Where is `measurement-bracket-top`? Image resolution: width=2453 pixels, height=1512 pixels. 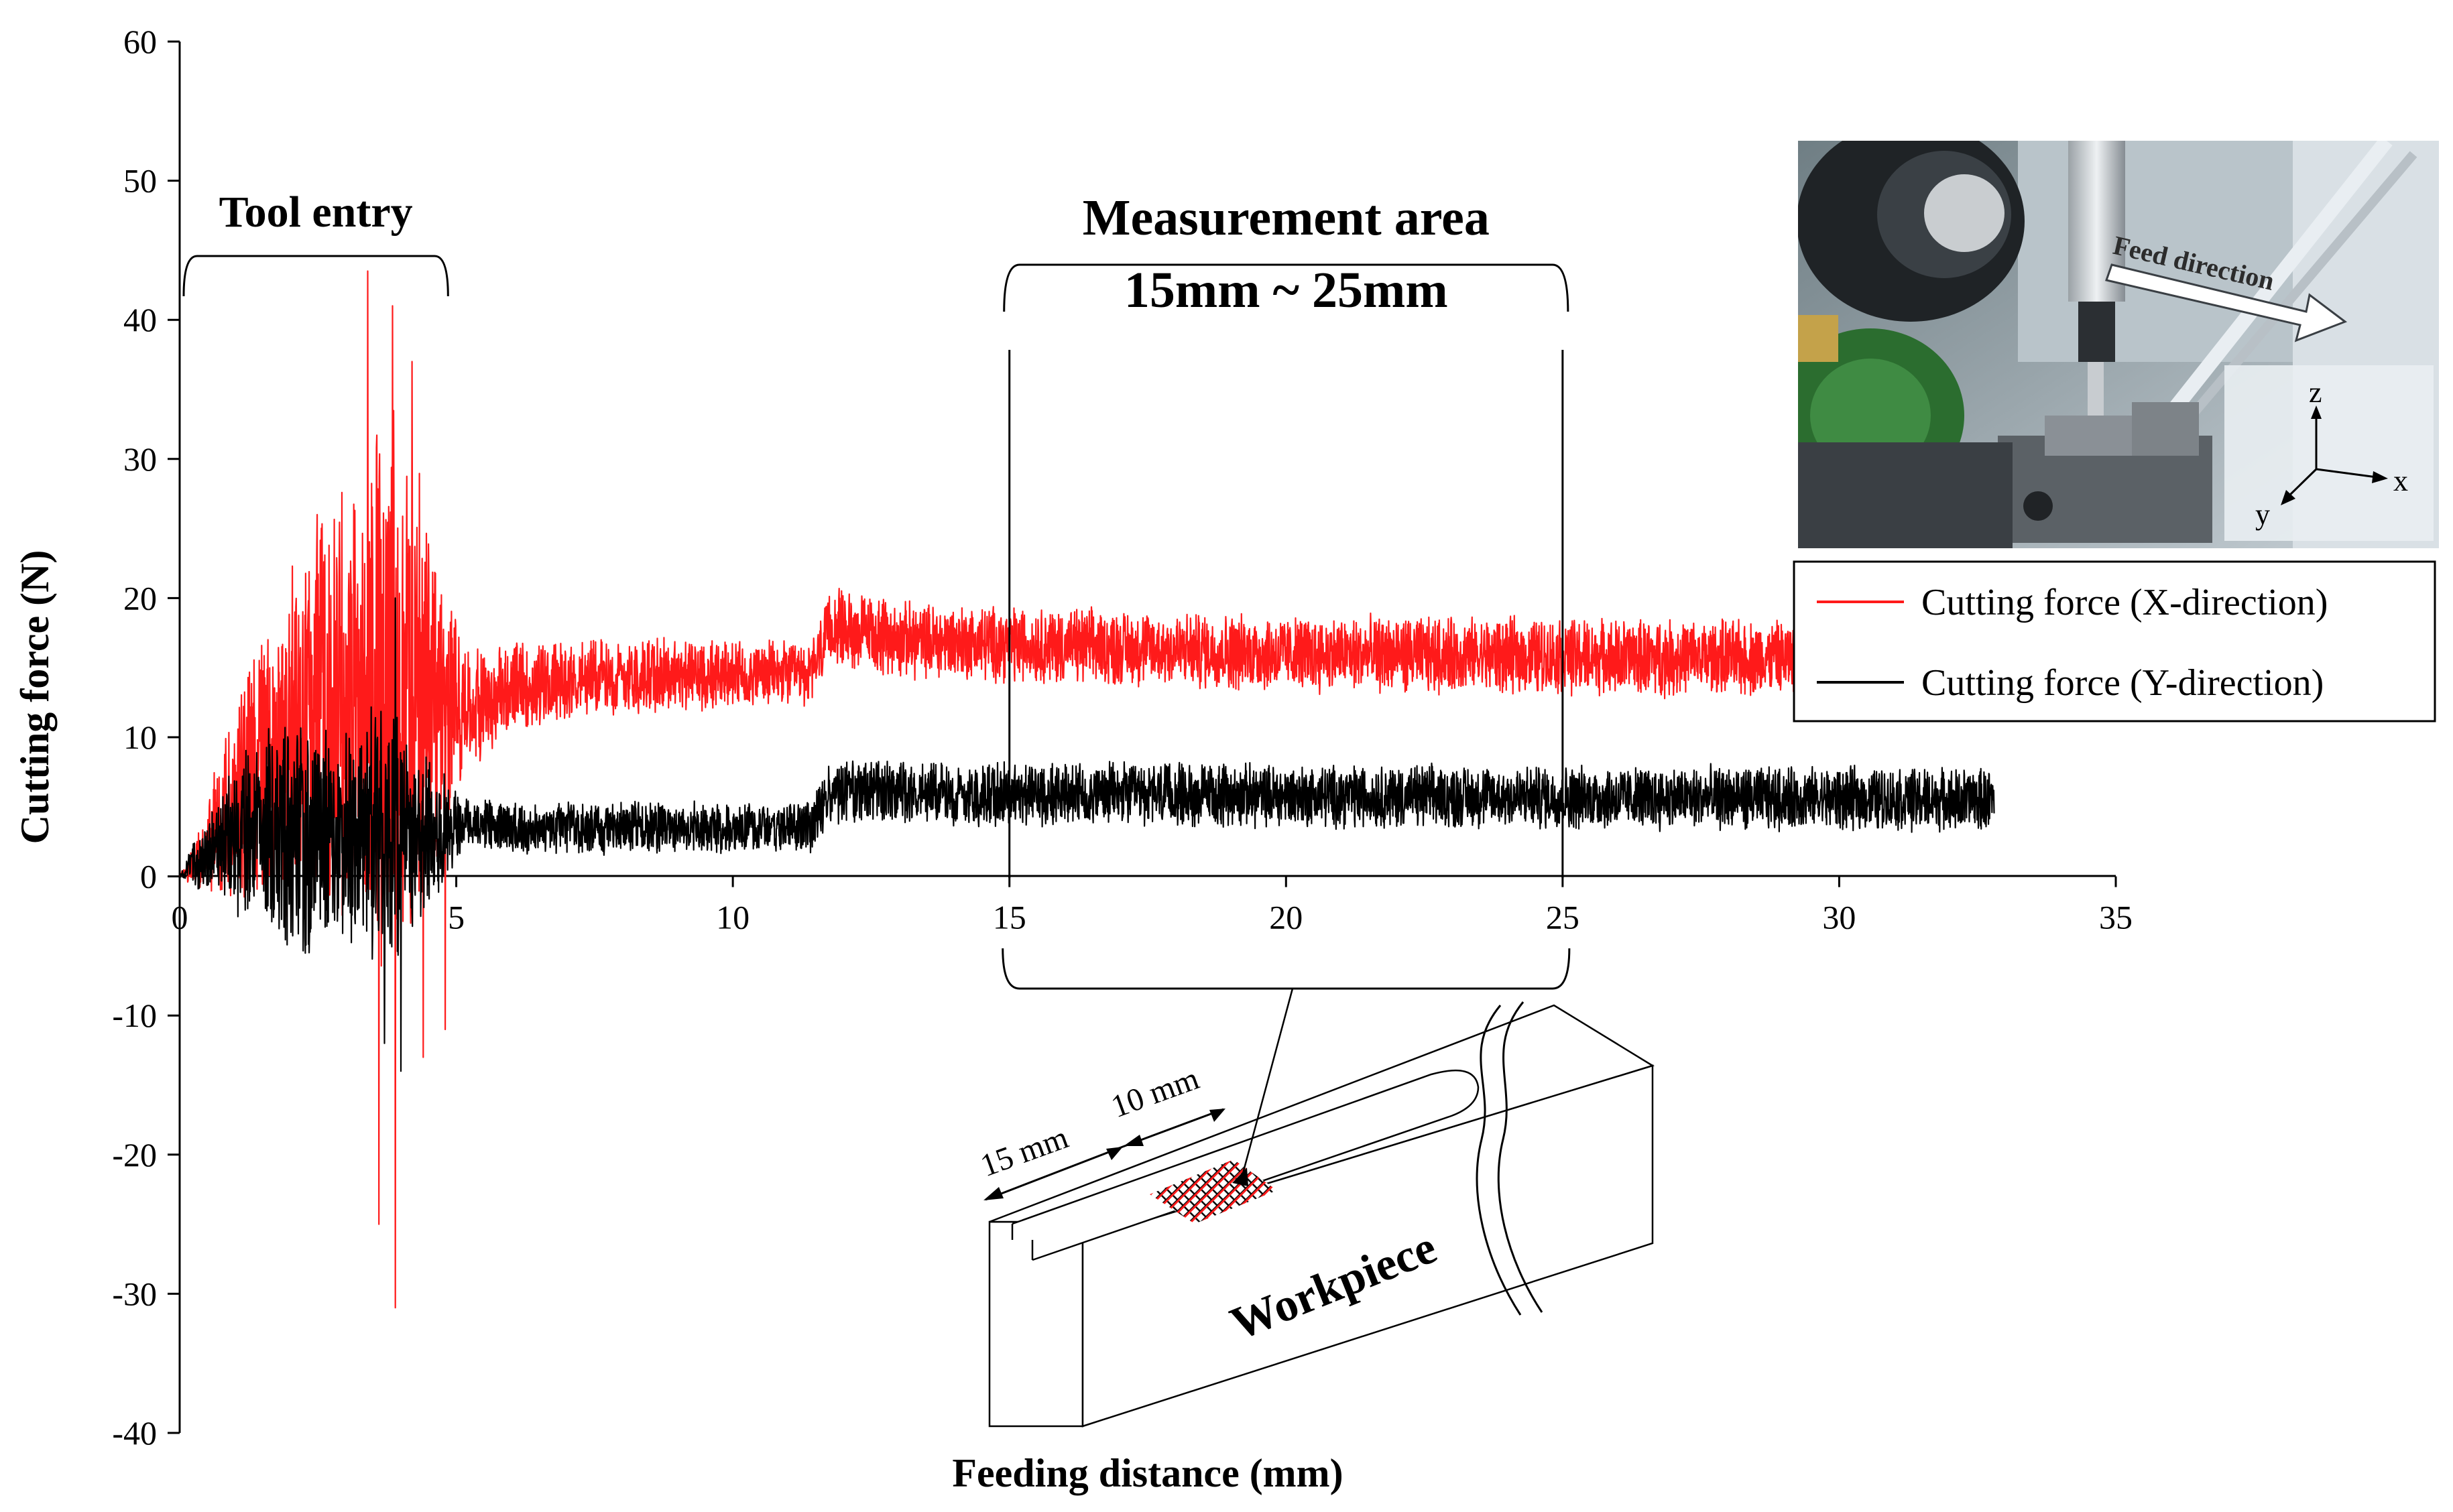 measurement-bracket-top is located at coordinates (1286, 287).